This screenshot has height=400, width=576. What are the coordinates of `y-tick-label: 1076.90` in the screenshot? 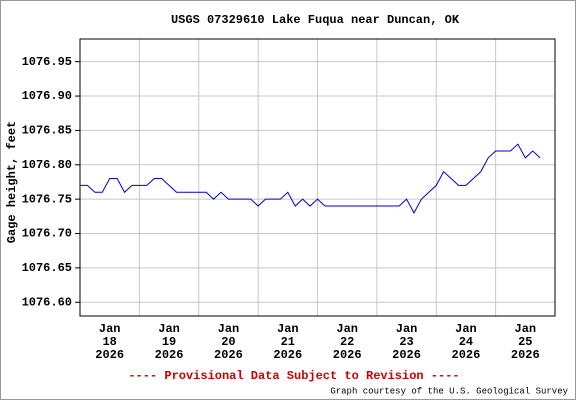 It's located at (47, 96).